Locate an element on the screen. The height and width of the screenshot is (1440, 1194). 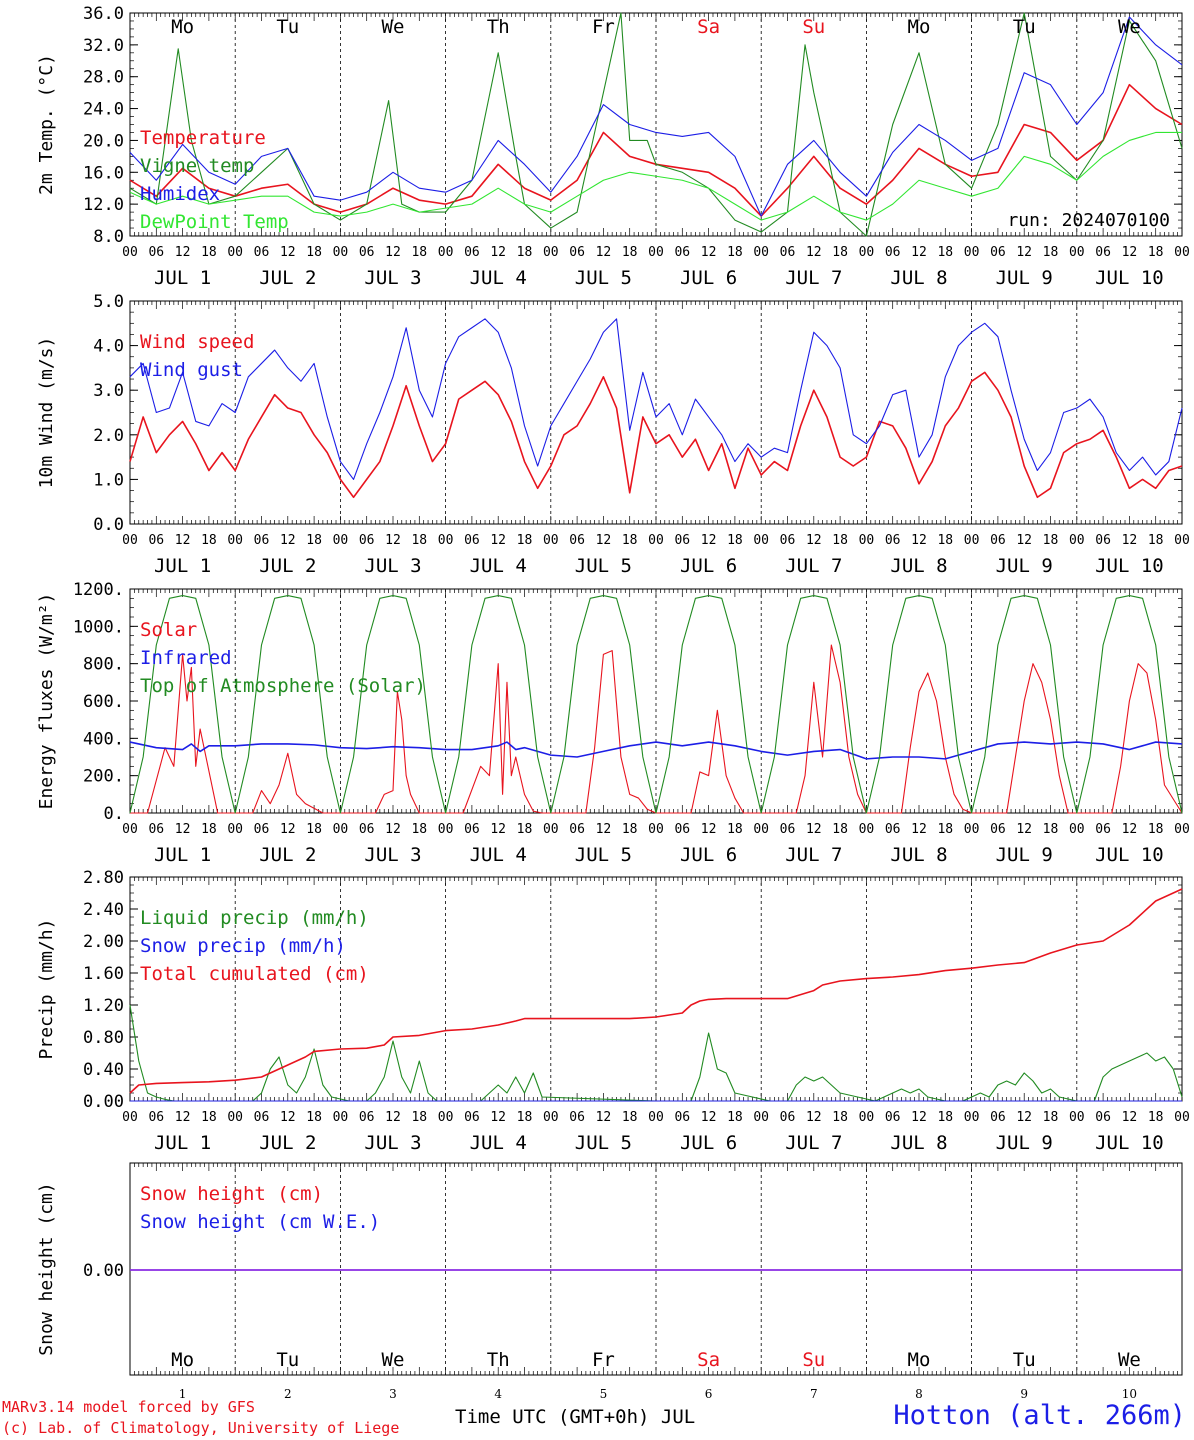
day-name: Mo is located at coordinates (919, 27).